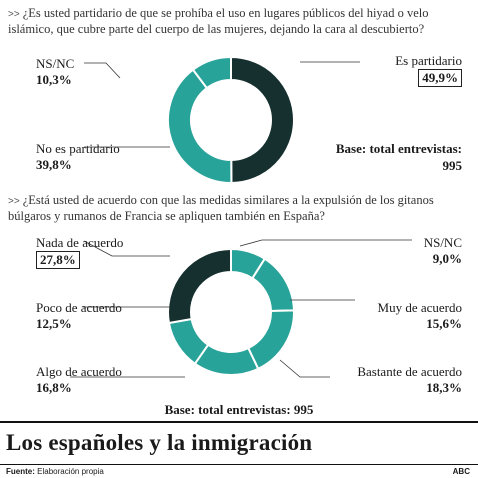 Image resolution: width=478 pixels, height=478 pixels. What do you see at coordinates (442, 250) in the screenshot?
I see `label-nsnc-2: NS/NC 9,0%` at bounding box center [442, 250].